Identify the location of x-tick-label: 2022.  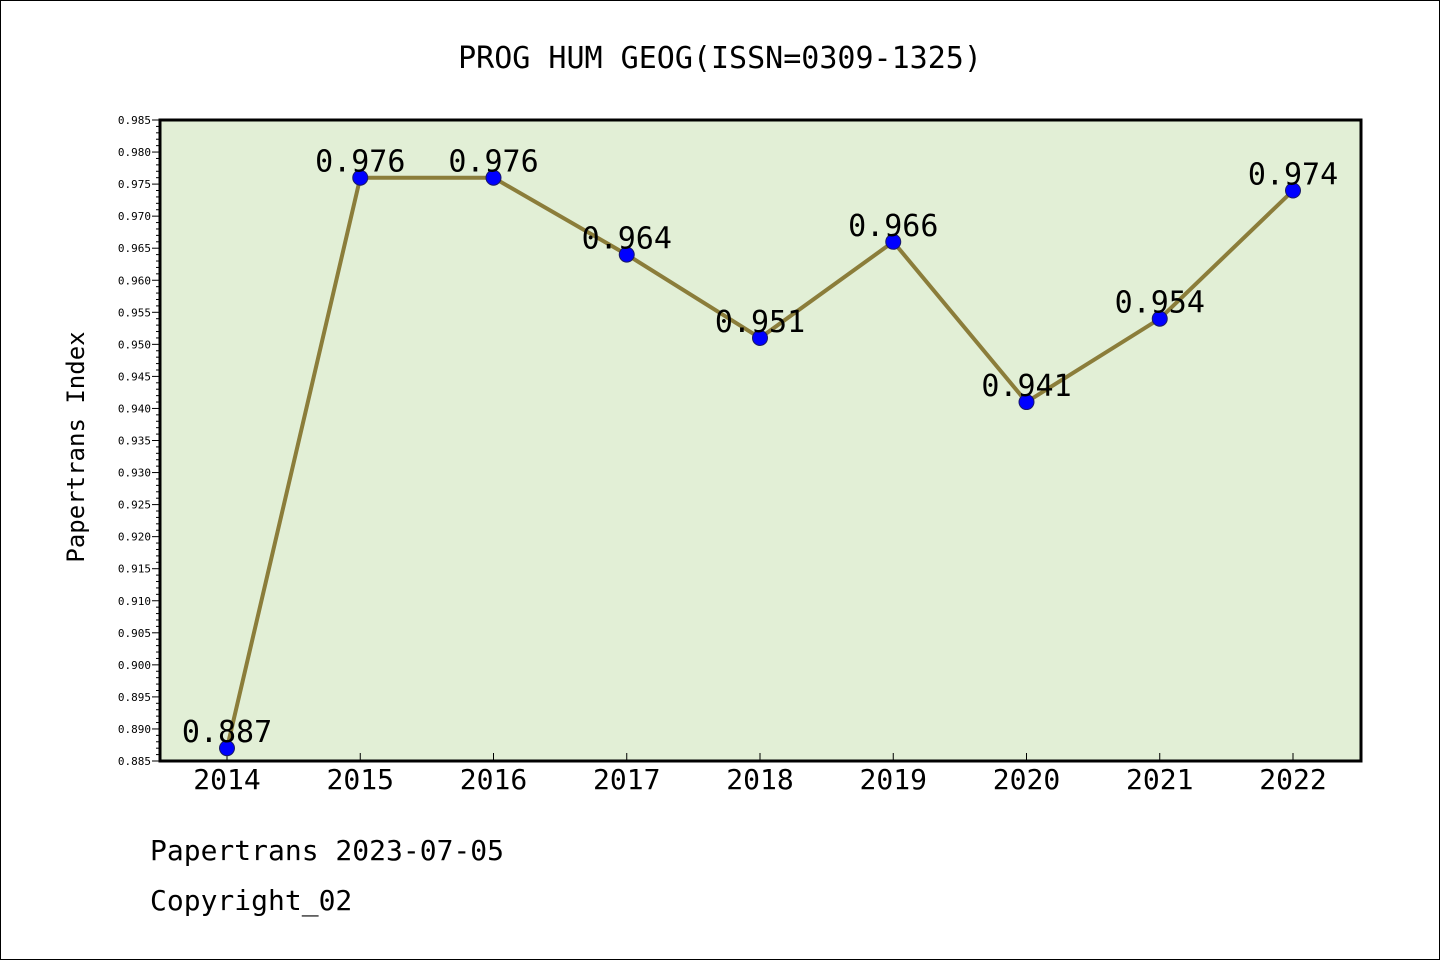
(1292, 779).